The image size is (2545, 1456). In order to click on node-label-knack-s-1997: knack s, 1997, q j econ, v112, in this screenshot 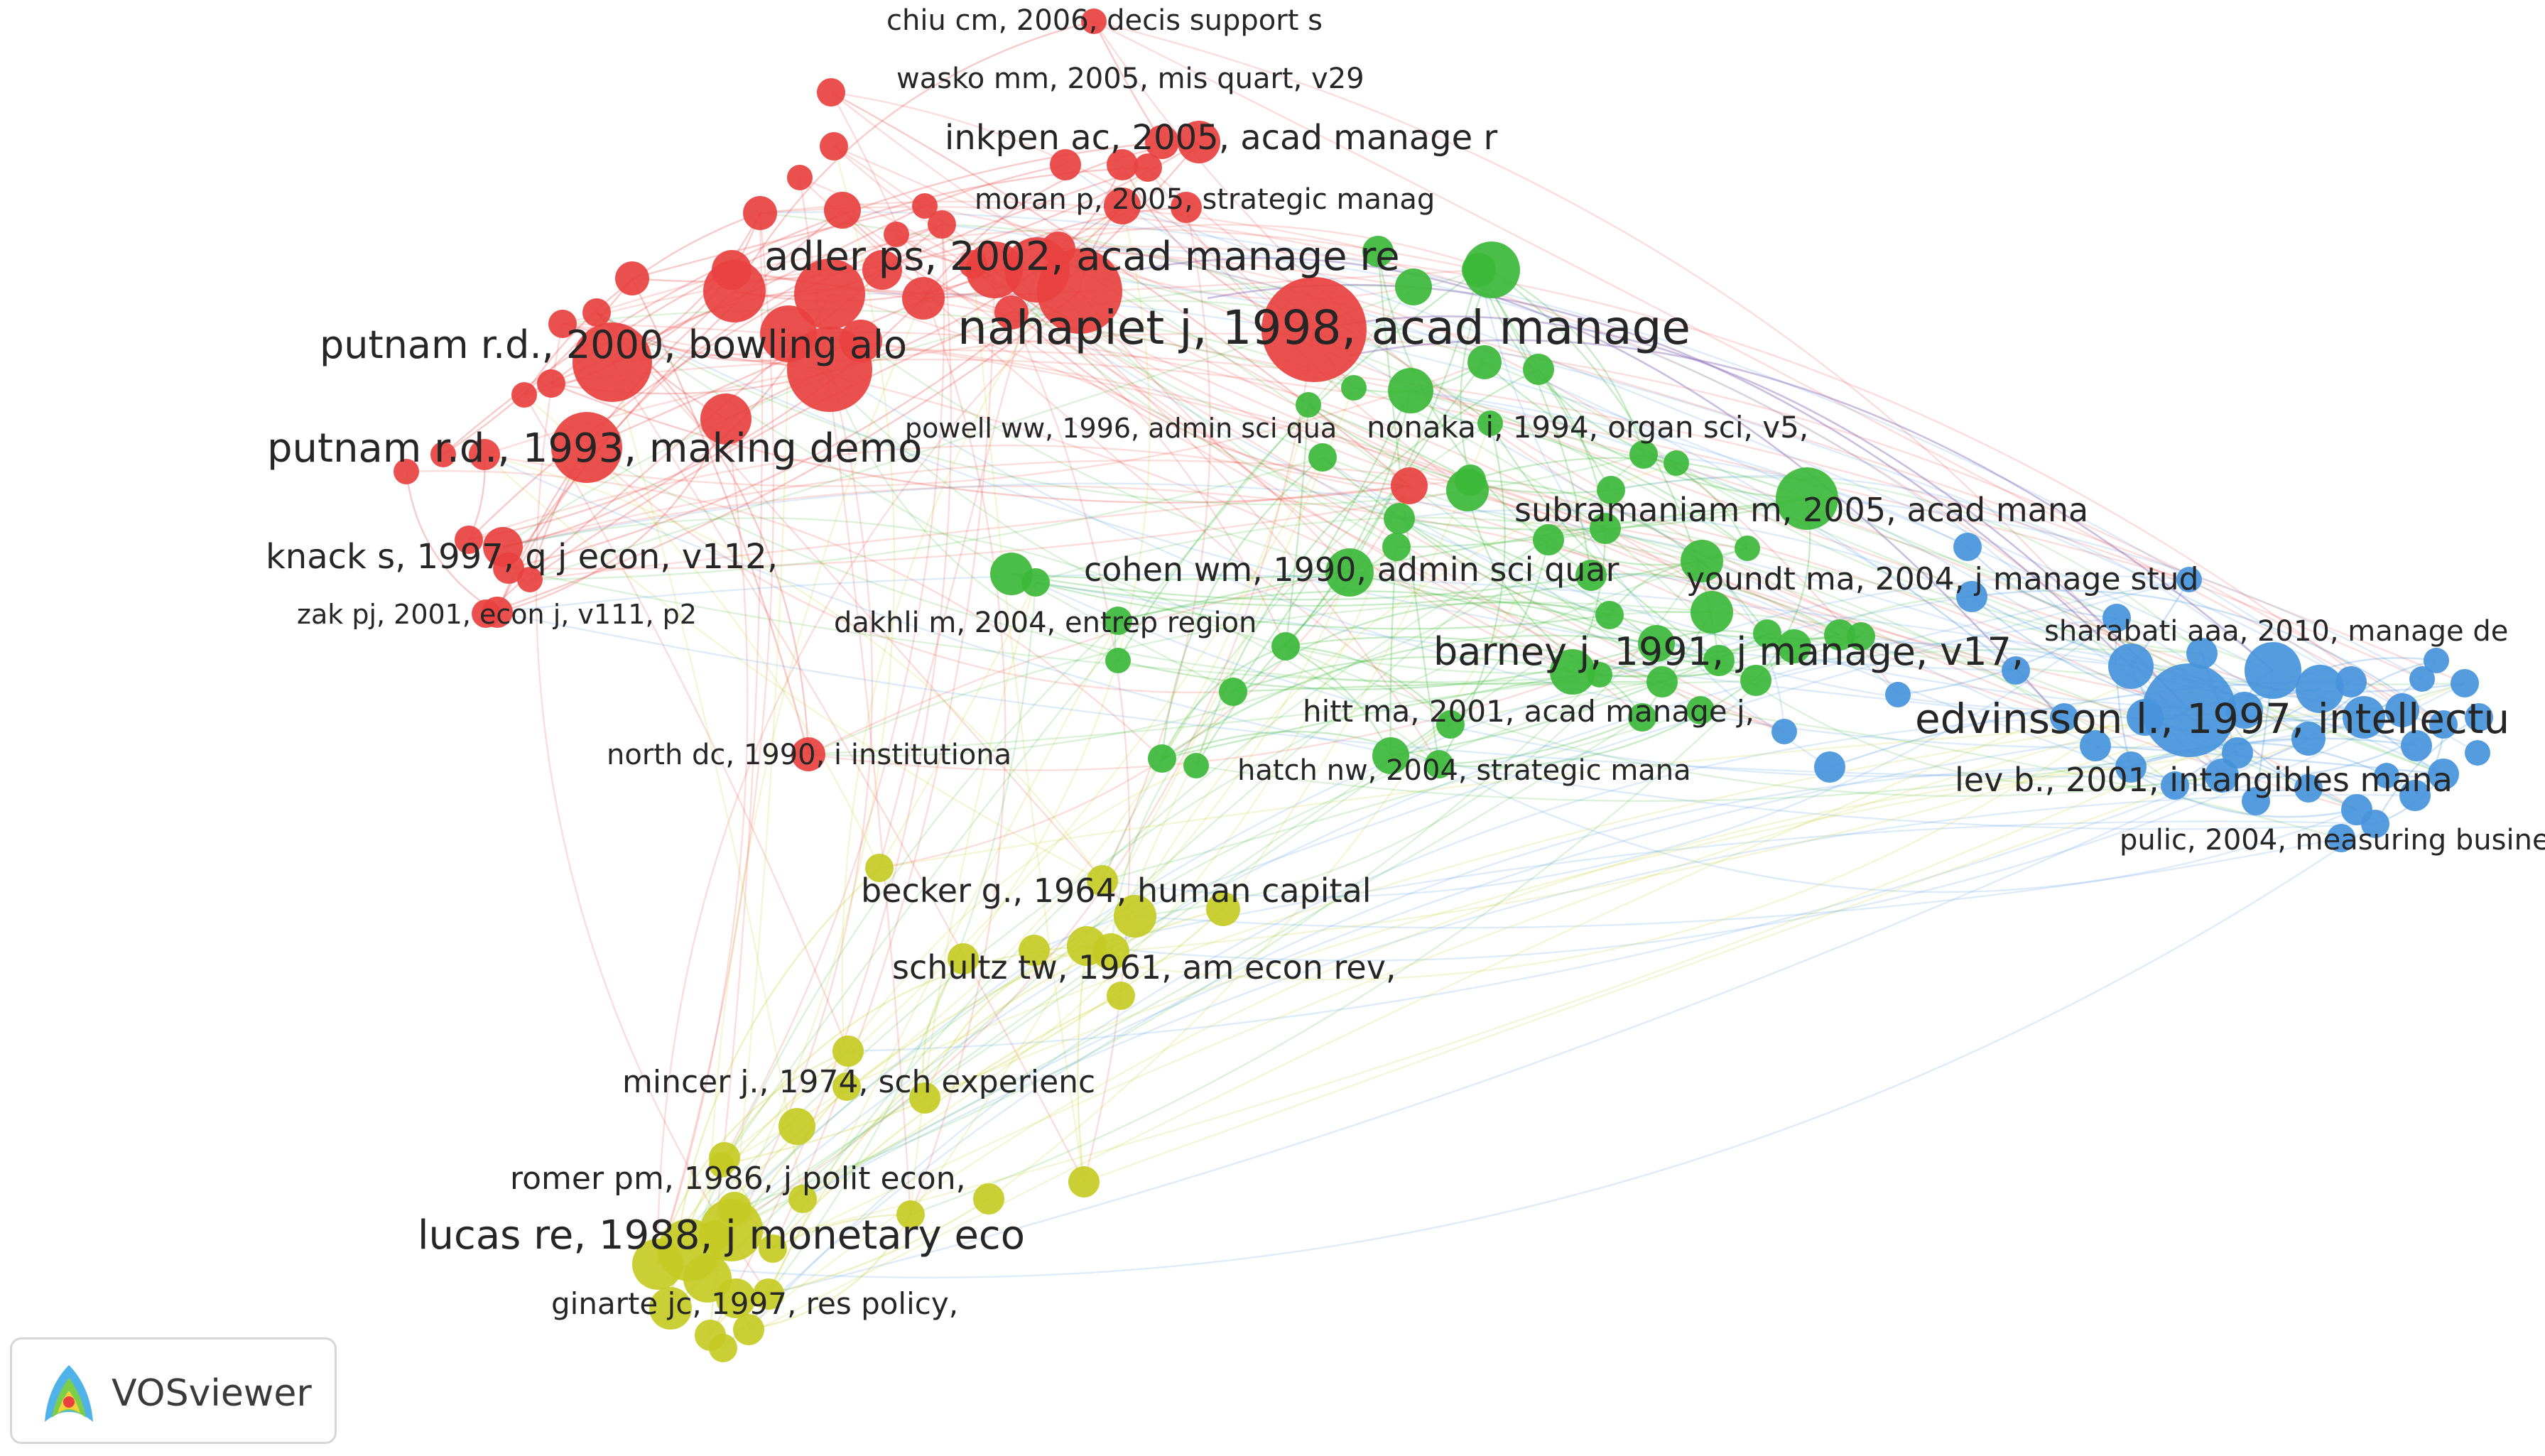, I will do `click(522, 557)`.